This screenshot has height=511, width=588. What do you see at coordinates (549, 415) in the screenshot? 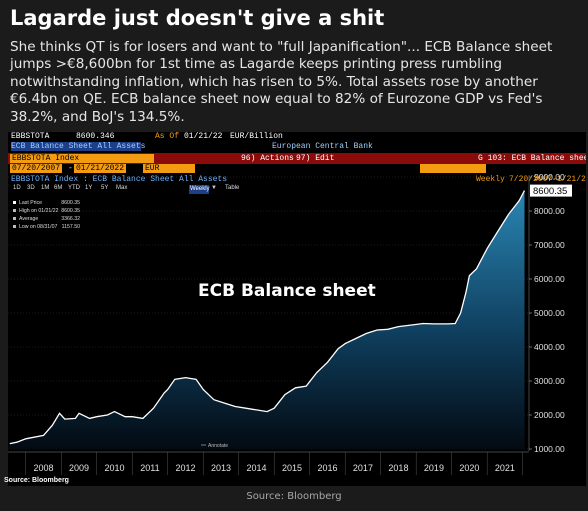
I see `y-tick-label: 2000.00` at bounding box center [549, 415].